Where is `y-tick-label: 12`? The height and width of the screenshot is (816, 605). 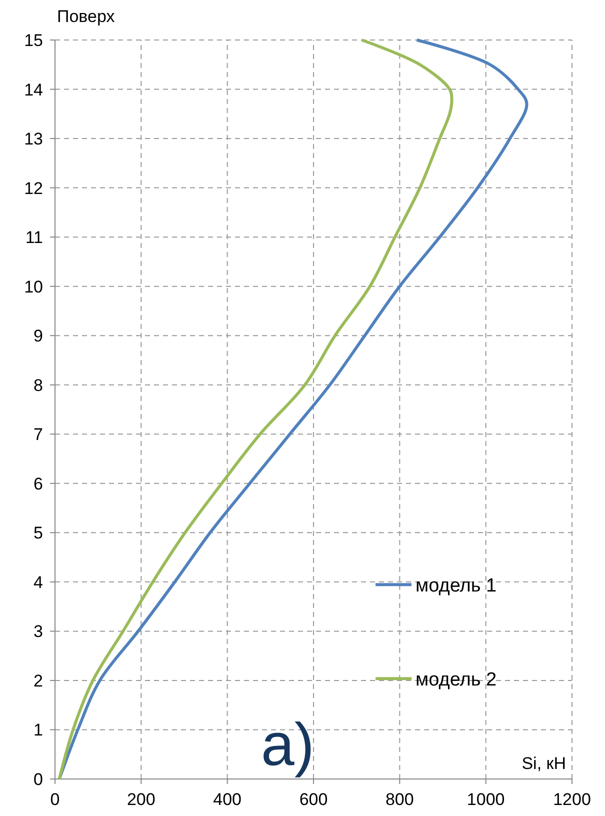
y-tick-label: 12 is located at coordinates (33, 188).